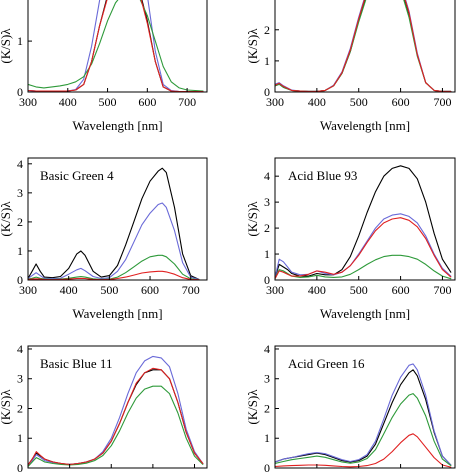 Image resolution: width=474 pixels, height=474 pixels. Describe the element at coordinates (326, 363) in the screenshot. I see `panel-title: Acid Green 16` at that location.